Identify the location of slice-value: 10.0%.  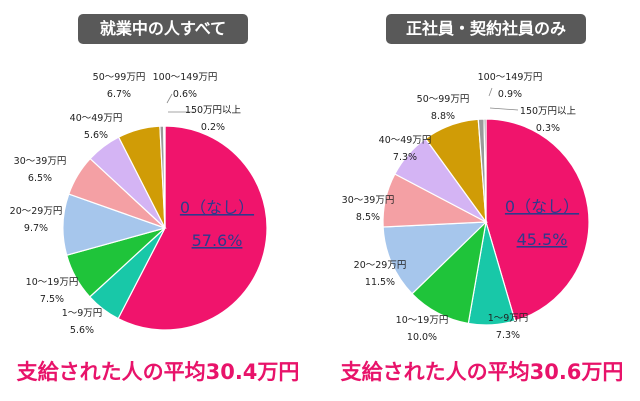
(422, 337).